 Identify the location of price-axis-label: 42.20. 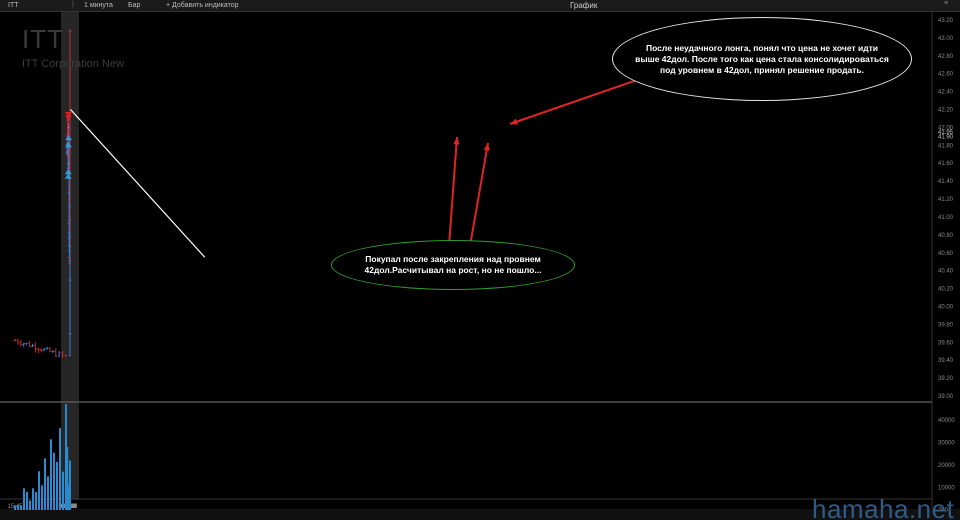
(946, 111).